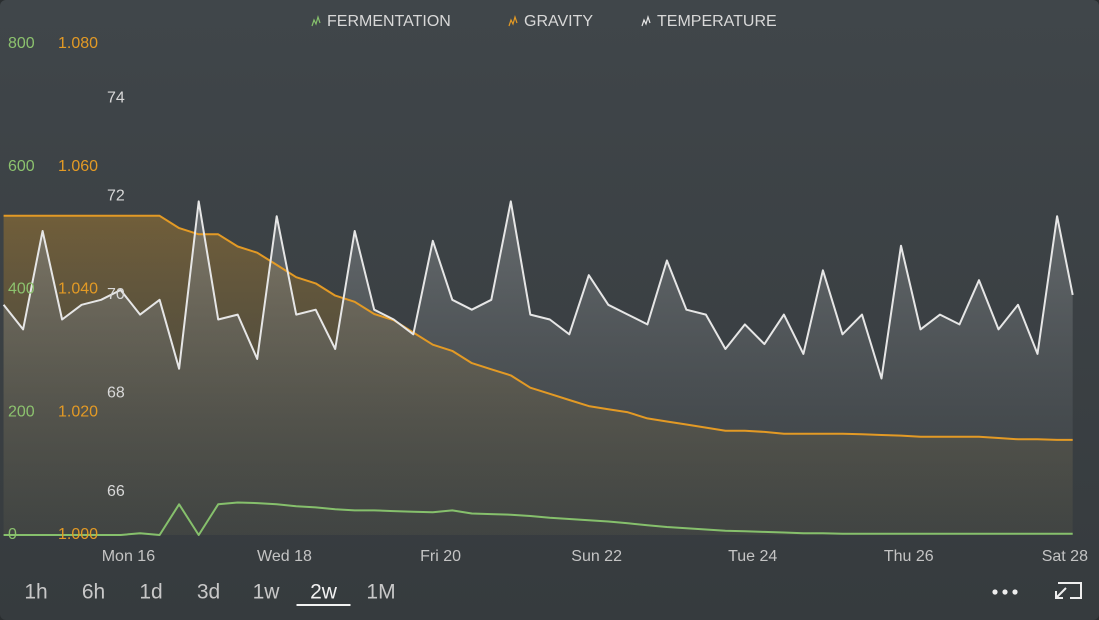 The image size is (1099, 620). What do you see at coordinates (21, 289) in the screenshot?
I see `y-tick-label: 400` at bounding box center [21, 289].